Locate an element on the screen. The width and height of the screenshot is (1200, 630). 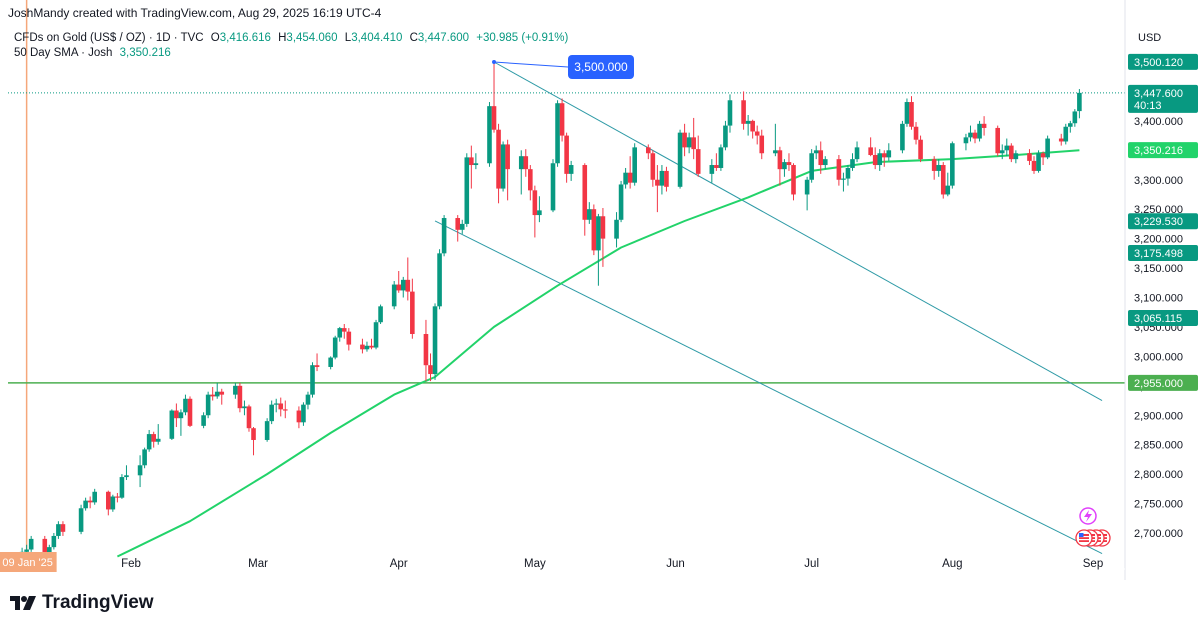
lightning-icon-bolt is located at coordinates (1088, 516).